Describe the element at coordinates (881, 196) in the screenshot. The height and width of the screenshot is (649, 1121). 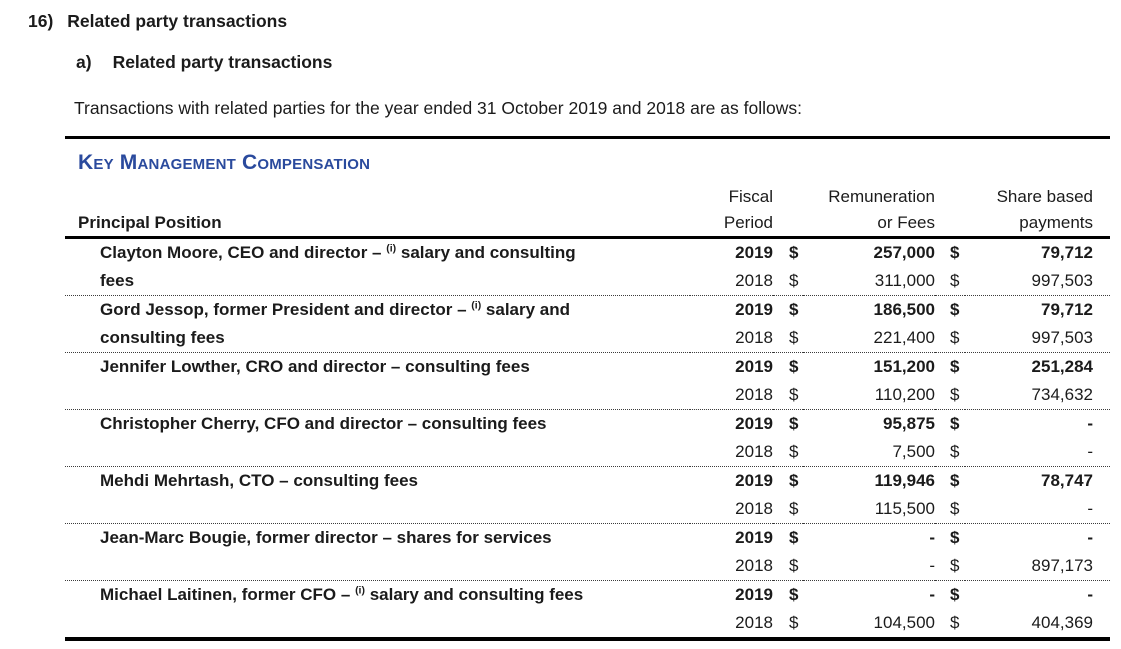
I see `remuneration-header-line1: Remuneration` at that location.